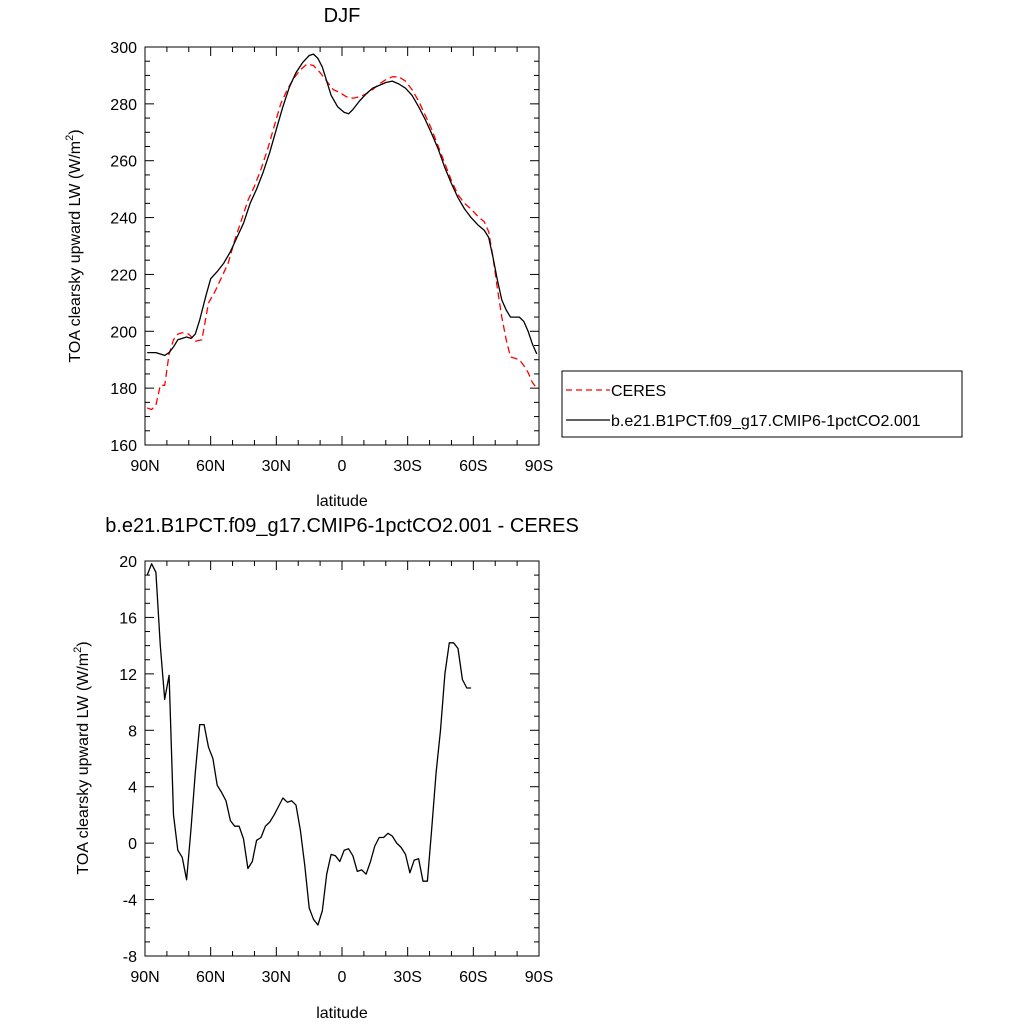  What do you see at coordinates (132, 731) in the screenshot?
I see `bottom-ytick-label: 8` at bounding box center [132, 731].